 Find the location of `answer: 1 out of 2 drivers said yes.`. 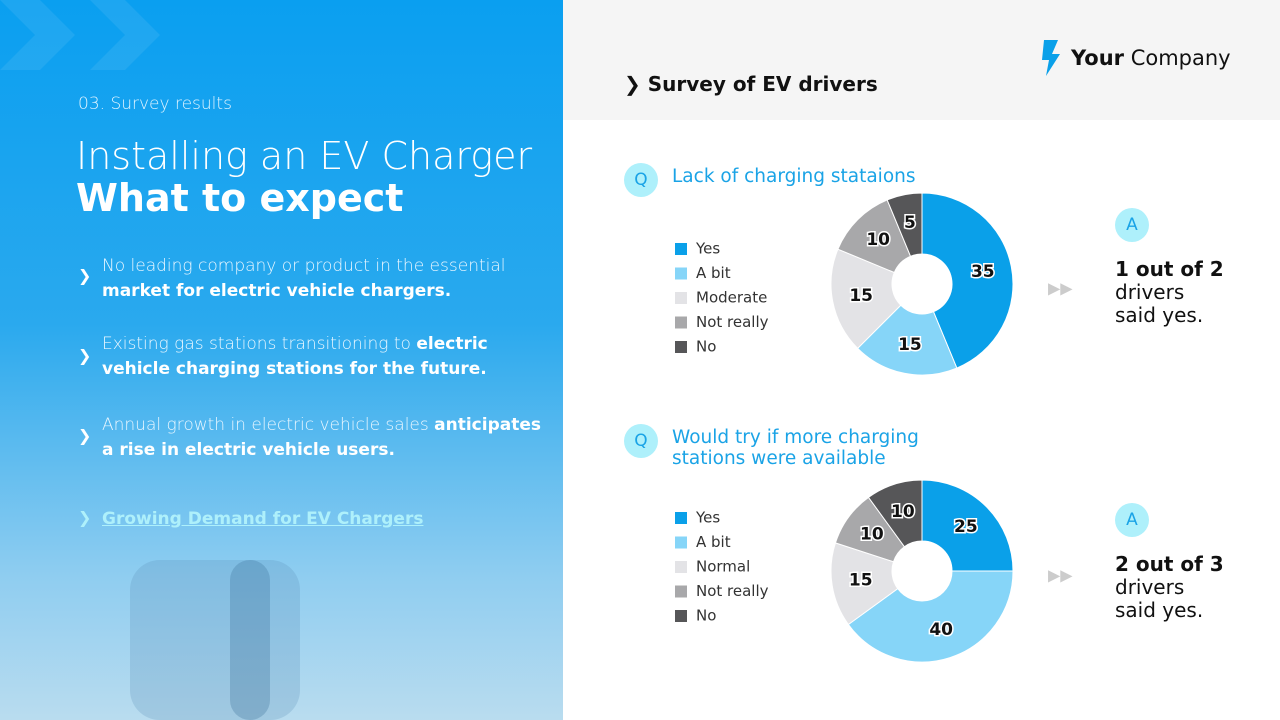

answer: 1 out of 2 drivers said yes. is located at coordinates (1170, 292).